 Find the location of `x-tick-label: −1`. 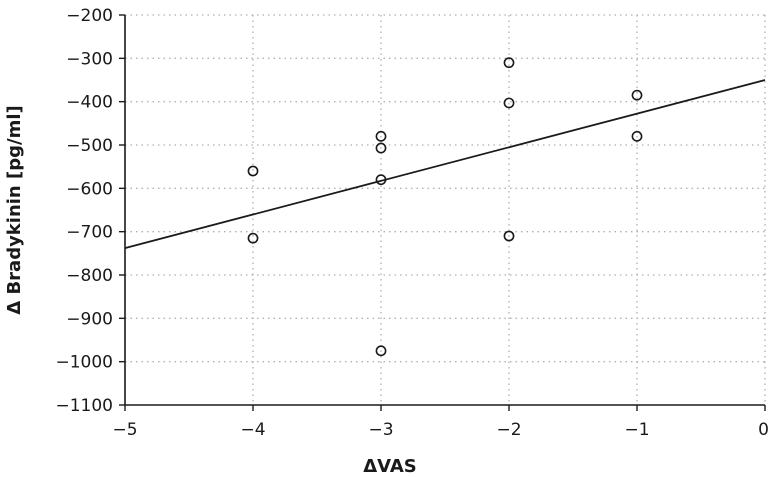

x-tick-label: −1 is located at coordinates (636, 430).